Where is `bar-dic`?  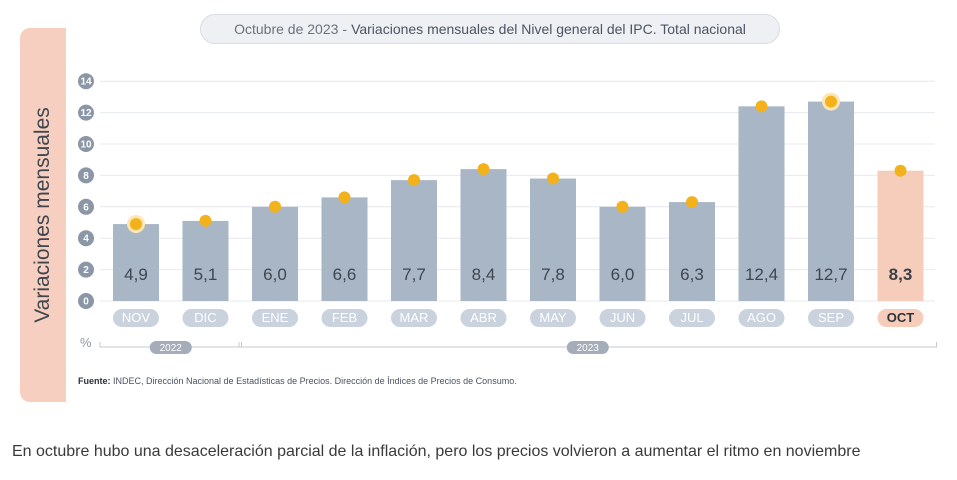
bar-dic is located at coordinates (205, 260).